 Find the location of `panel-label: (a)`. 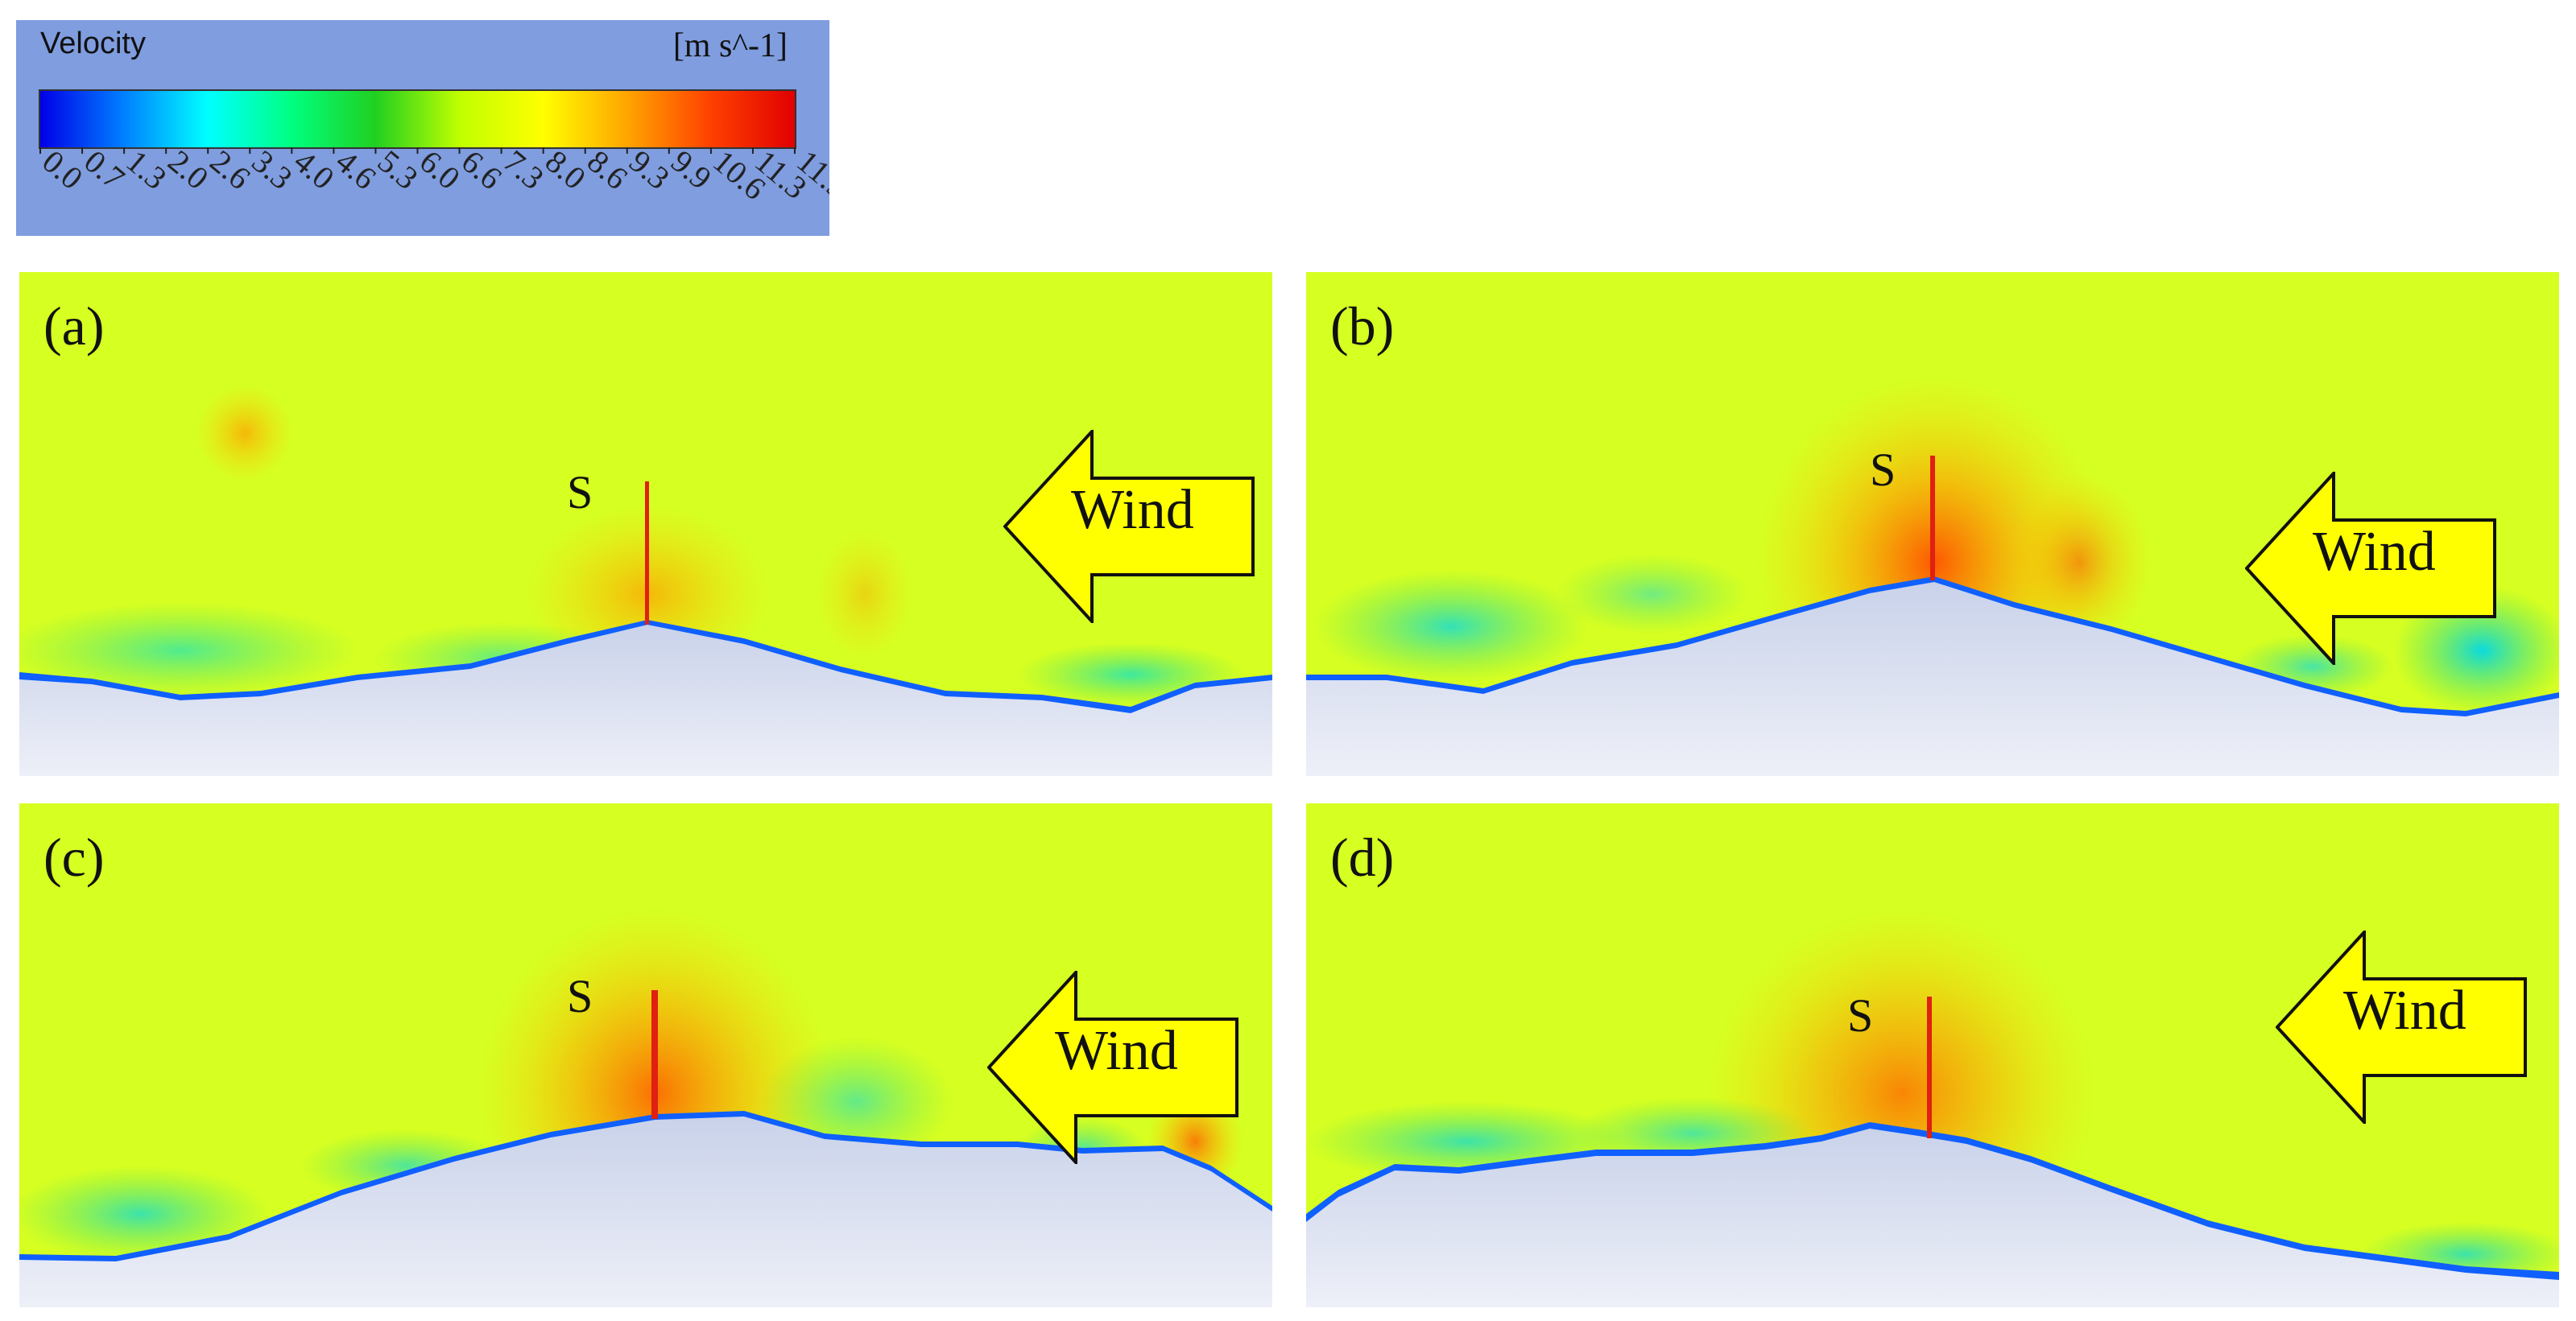

panel-label: (a) is located at coordinates (74, 326).